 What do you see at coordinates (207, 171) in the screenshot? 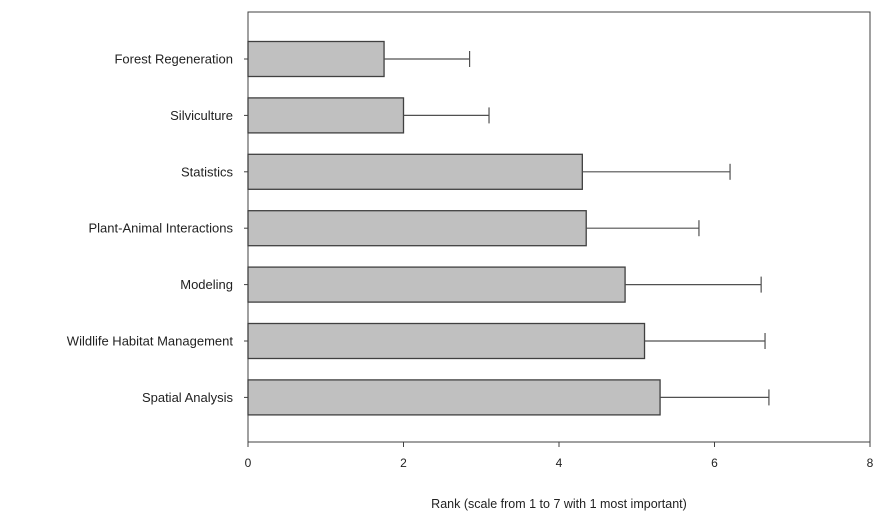
I see `category-label: Statistics` at bounding box center [207, 171].